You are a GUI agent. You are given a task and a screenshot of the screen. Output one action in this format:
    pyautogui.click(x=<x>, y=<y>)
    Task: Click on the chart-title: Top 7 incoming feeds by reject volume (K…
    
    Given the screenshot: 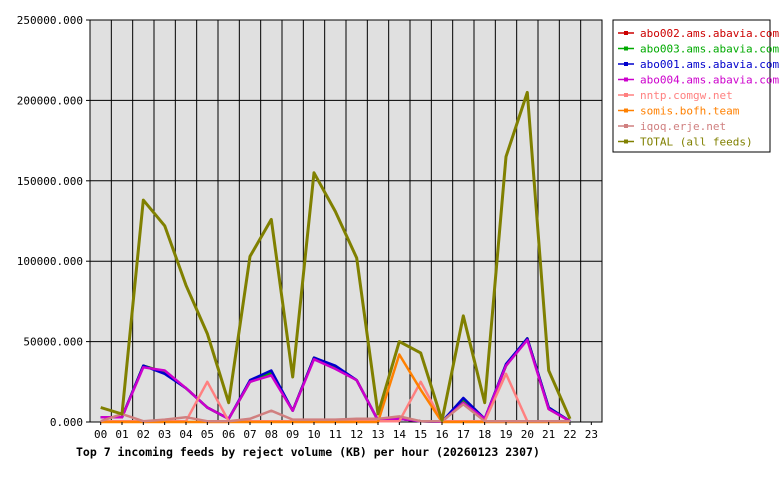 What is the action you would take?
    pyautogui.click(x=308, y=452)
    